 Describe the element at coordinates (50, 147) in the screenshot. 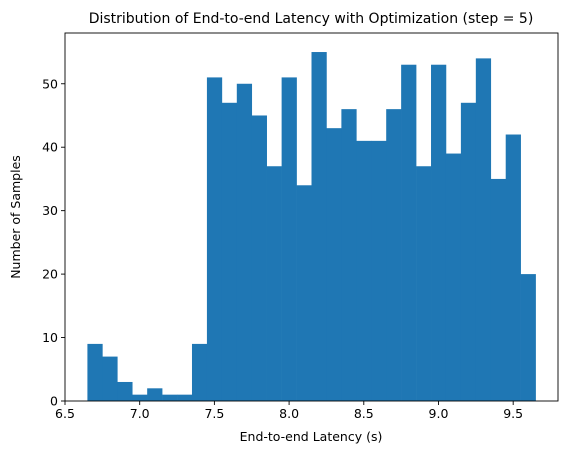

I see `y-tick-label: 40` at that location.